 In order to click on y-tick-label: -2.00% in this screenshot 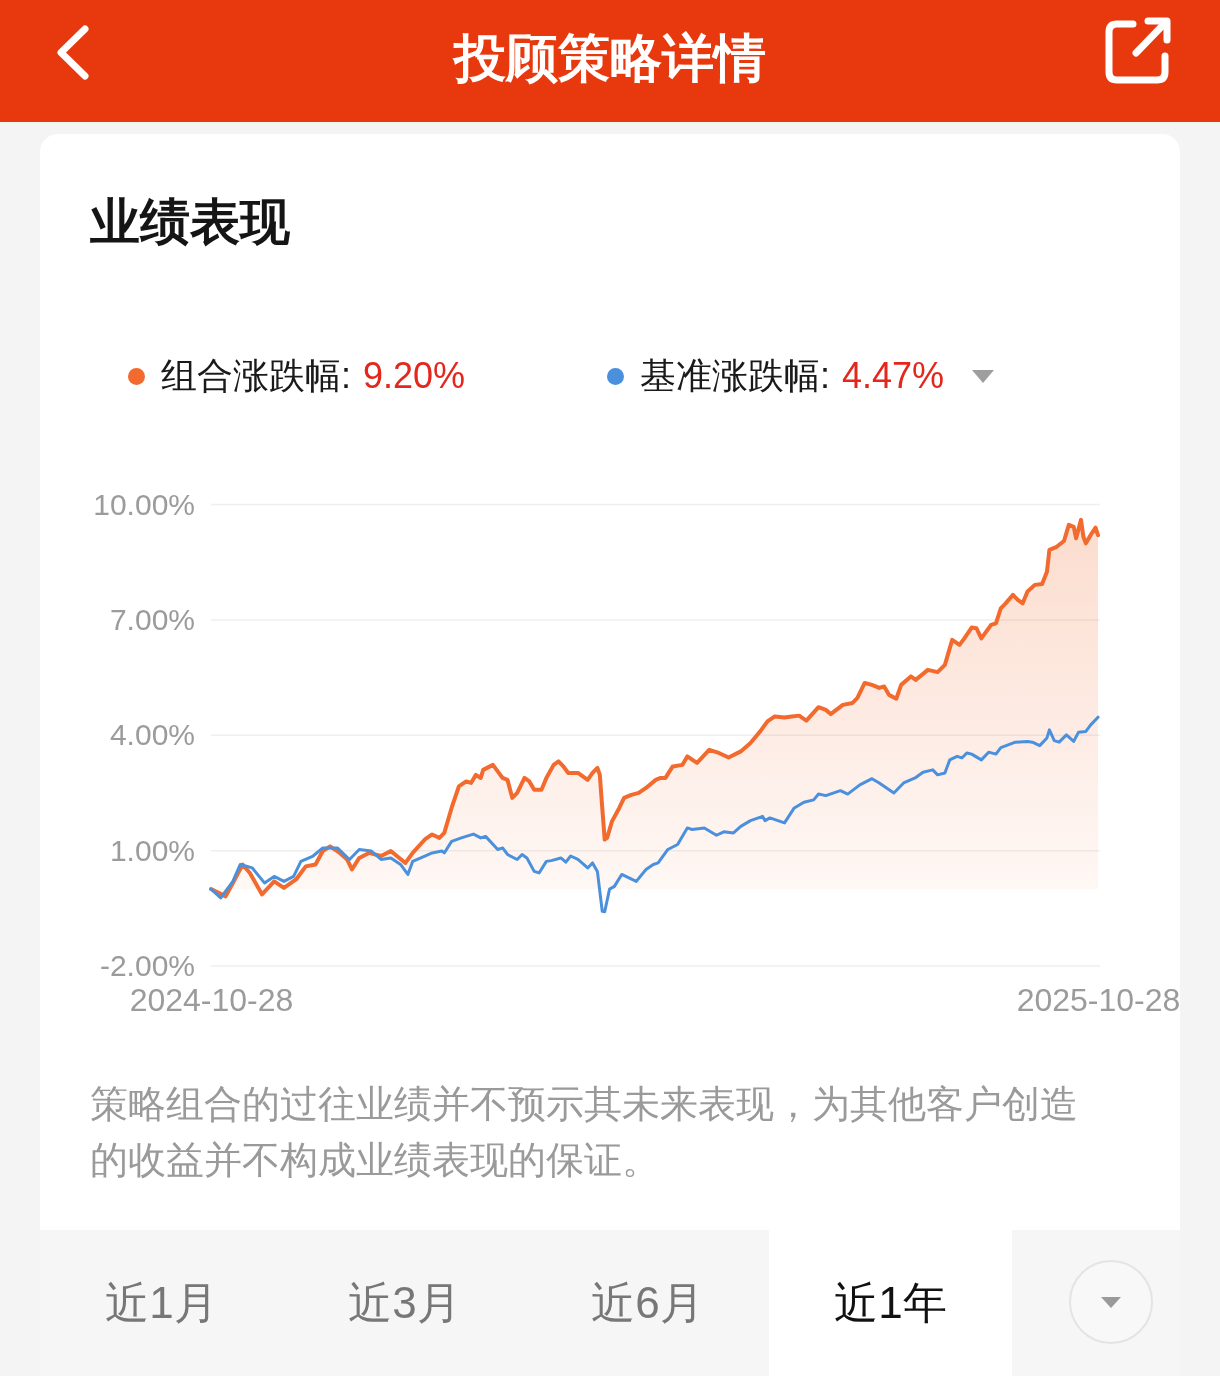, I will do `click(147, 966)`.